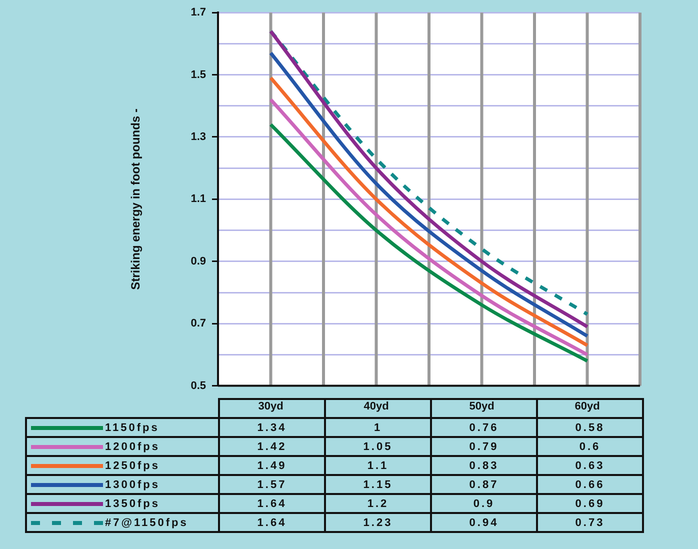 The image size is (698, 549). Describe the element at coordinates (590, 503) in the screenshot. I see `data-label: 0.69` at that location.